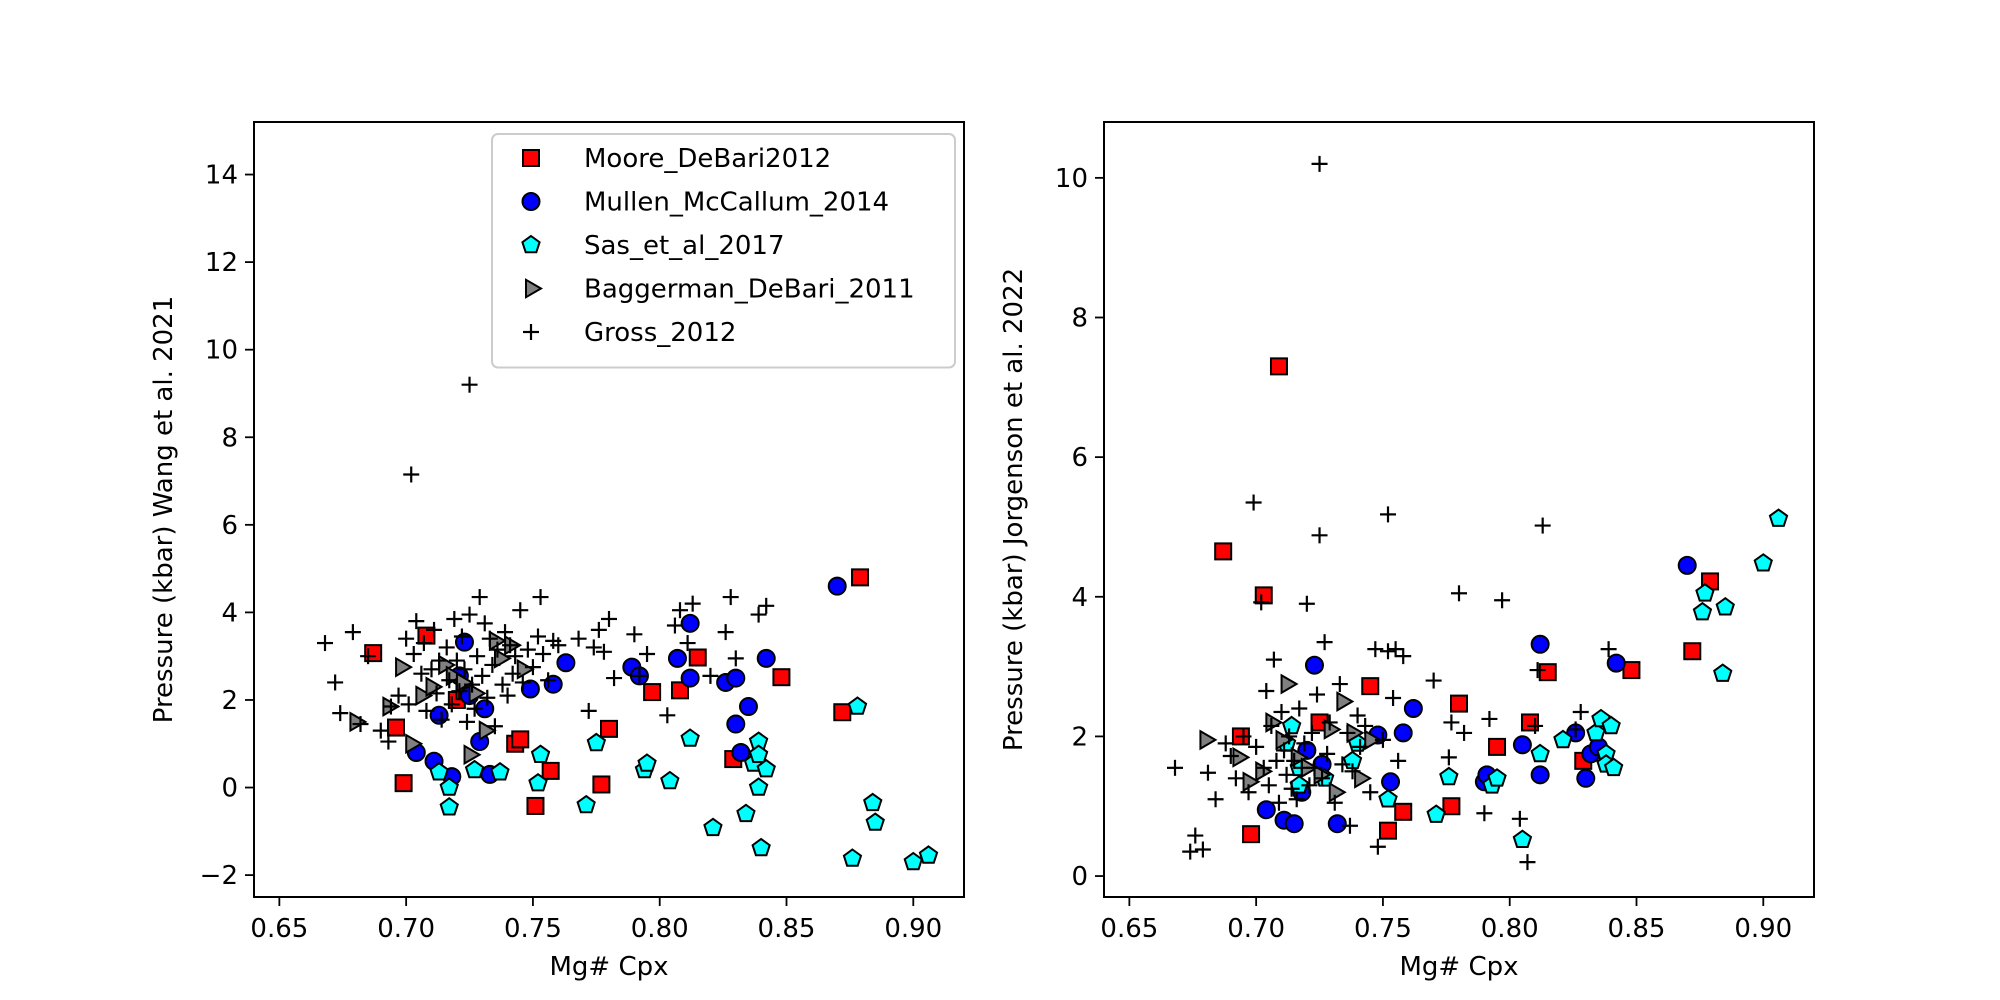  Describe the element at coordinates (660, 929) in the screenshot. I see `x-tick-label: 0.80` at that location.